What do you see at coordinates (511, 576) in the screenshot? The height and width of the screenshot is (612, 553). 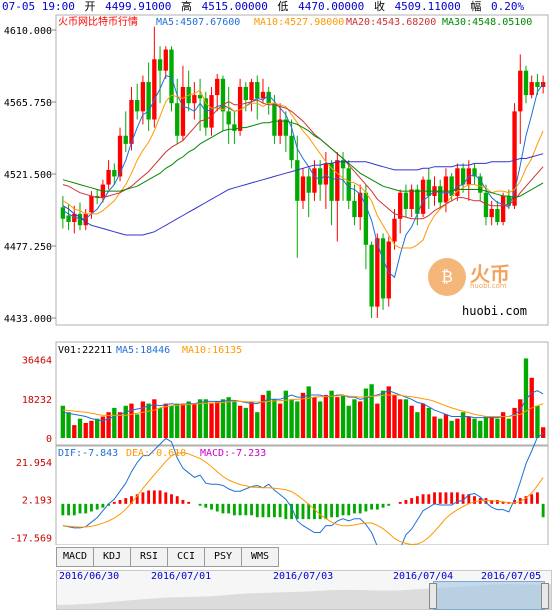 I see `timeline-label: 2016/07/05` at bounding box center [511, 576].